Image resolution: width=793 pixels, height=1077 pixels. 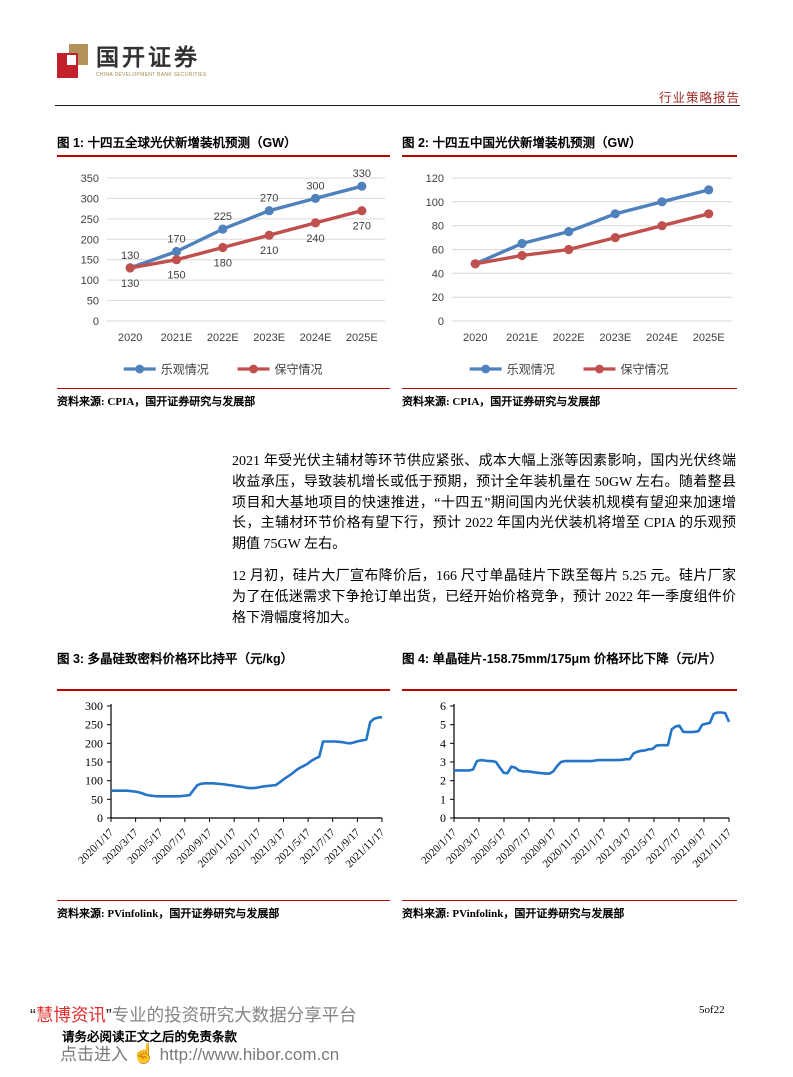 What do you see at coordinates (443, 781) in the screenshot?
I see `svg-text: 2` at bounding box center [443, 781].